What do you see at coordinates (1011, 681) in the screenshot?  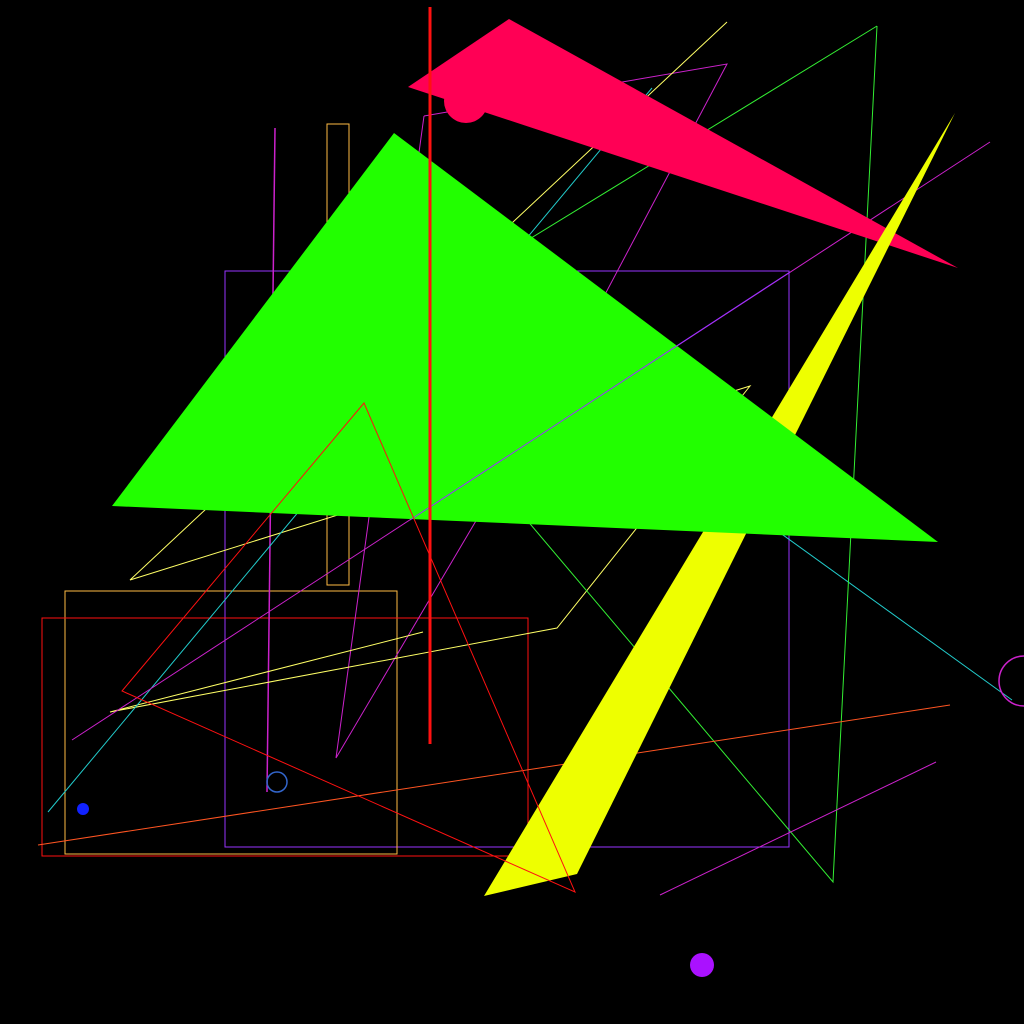 I see `magenta-circle-outline-right-edge` at bounding box center [1011, 681].